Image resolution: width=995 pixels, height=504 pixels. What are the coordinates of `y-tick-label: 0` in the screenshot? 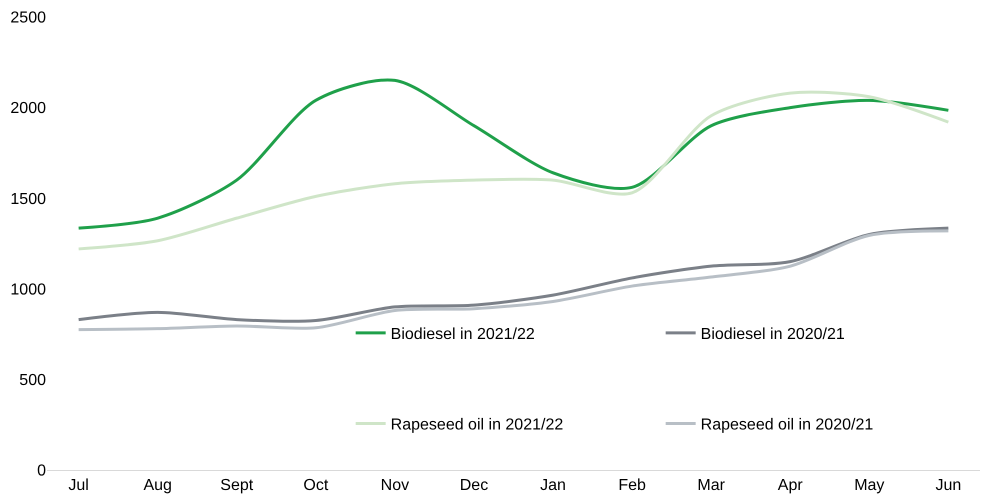 It's located at (41, 471).